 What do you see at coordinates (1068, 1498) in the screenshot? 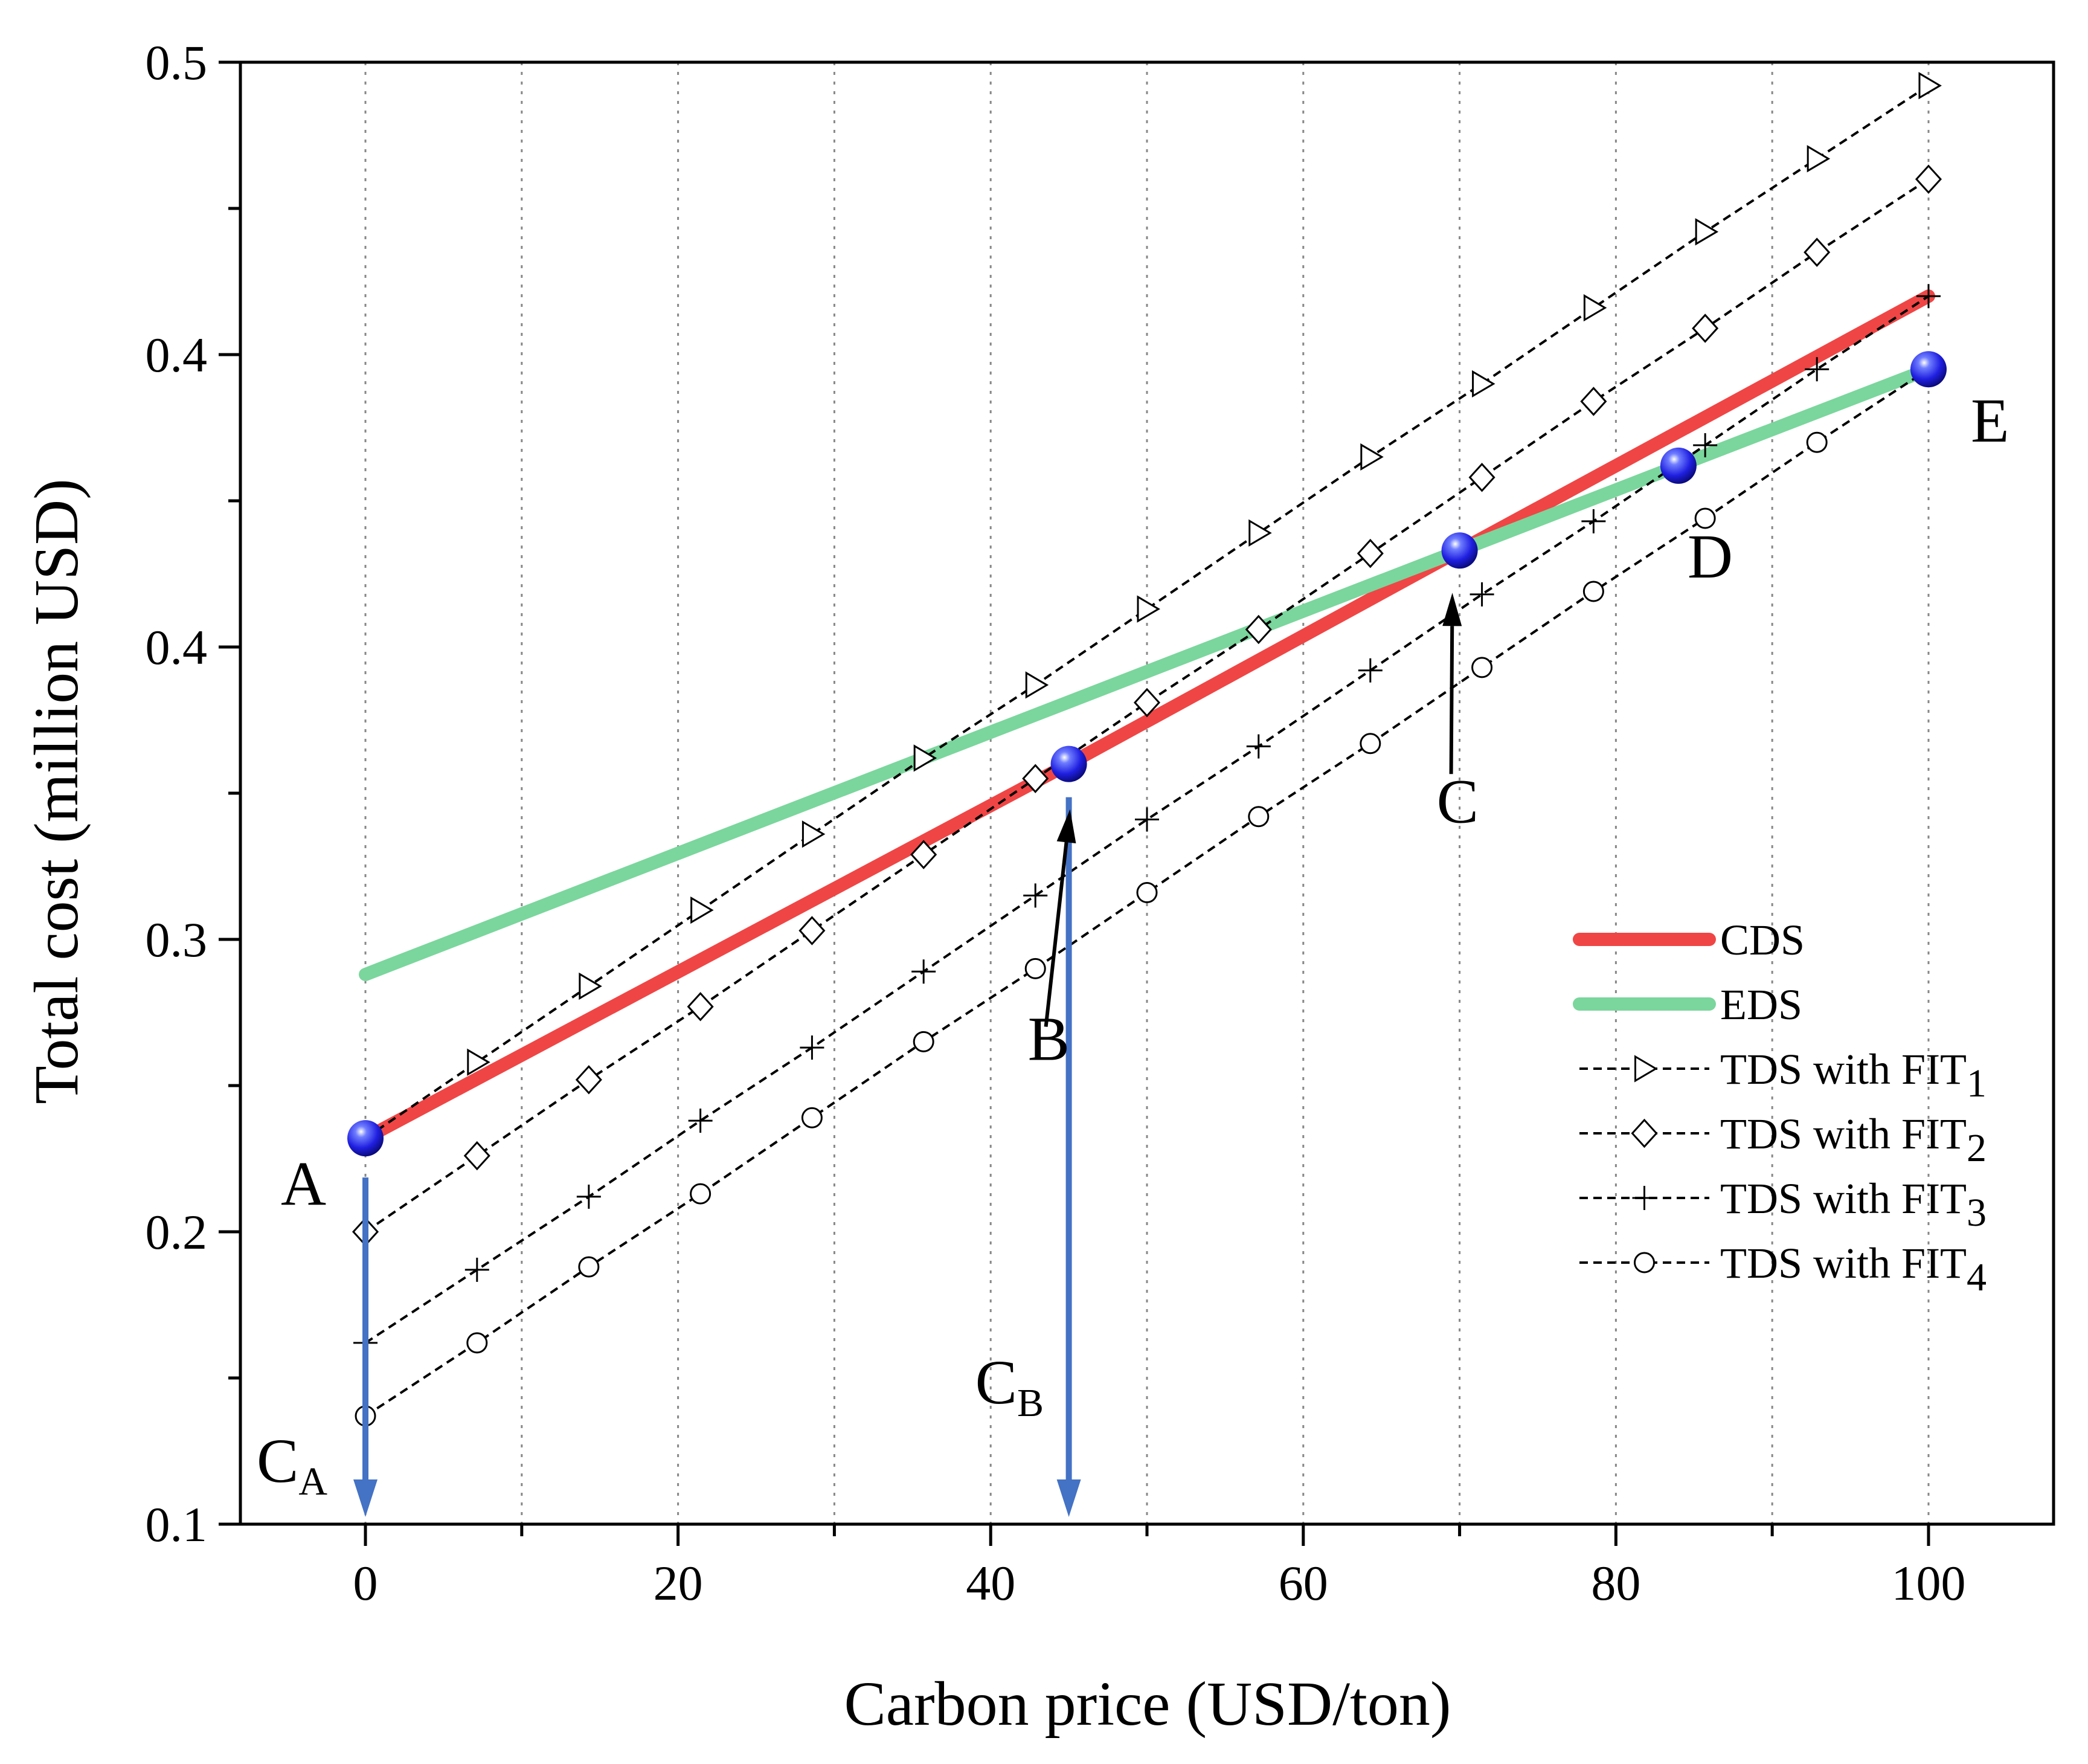
I see `drop-arrow-head` at bounding box center [1068, 1498].